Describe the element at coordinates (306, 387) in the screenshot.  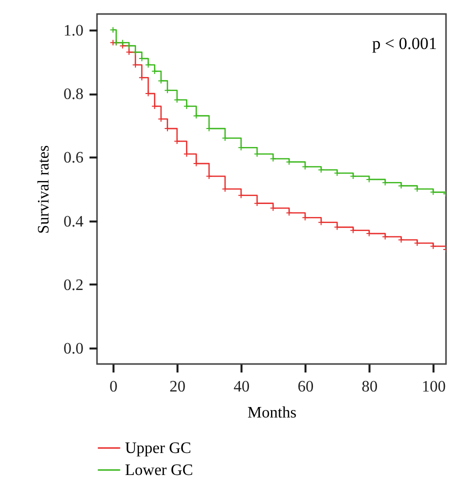
I see `x-tick-label: 60` at that location.